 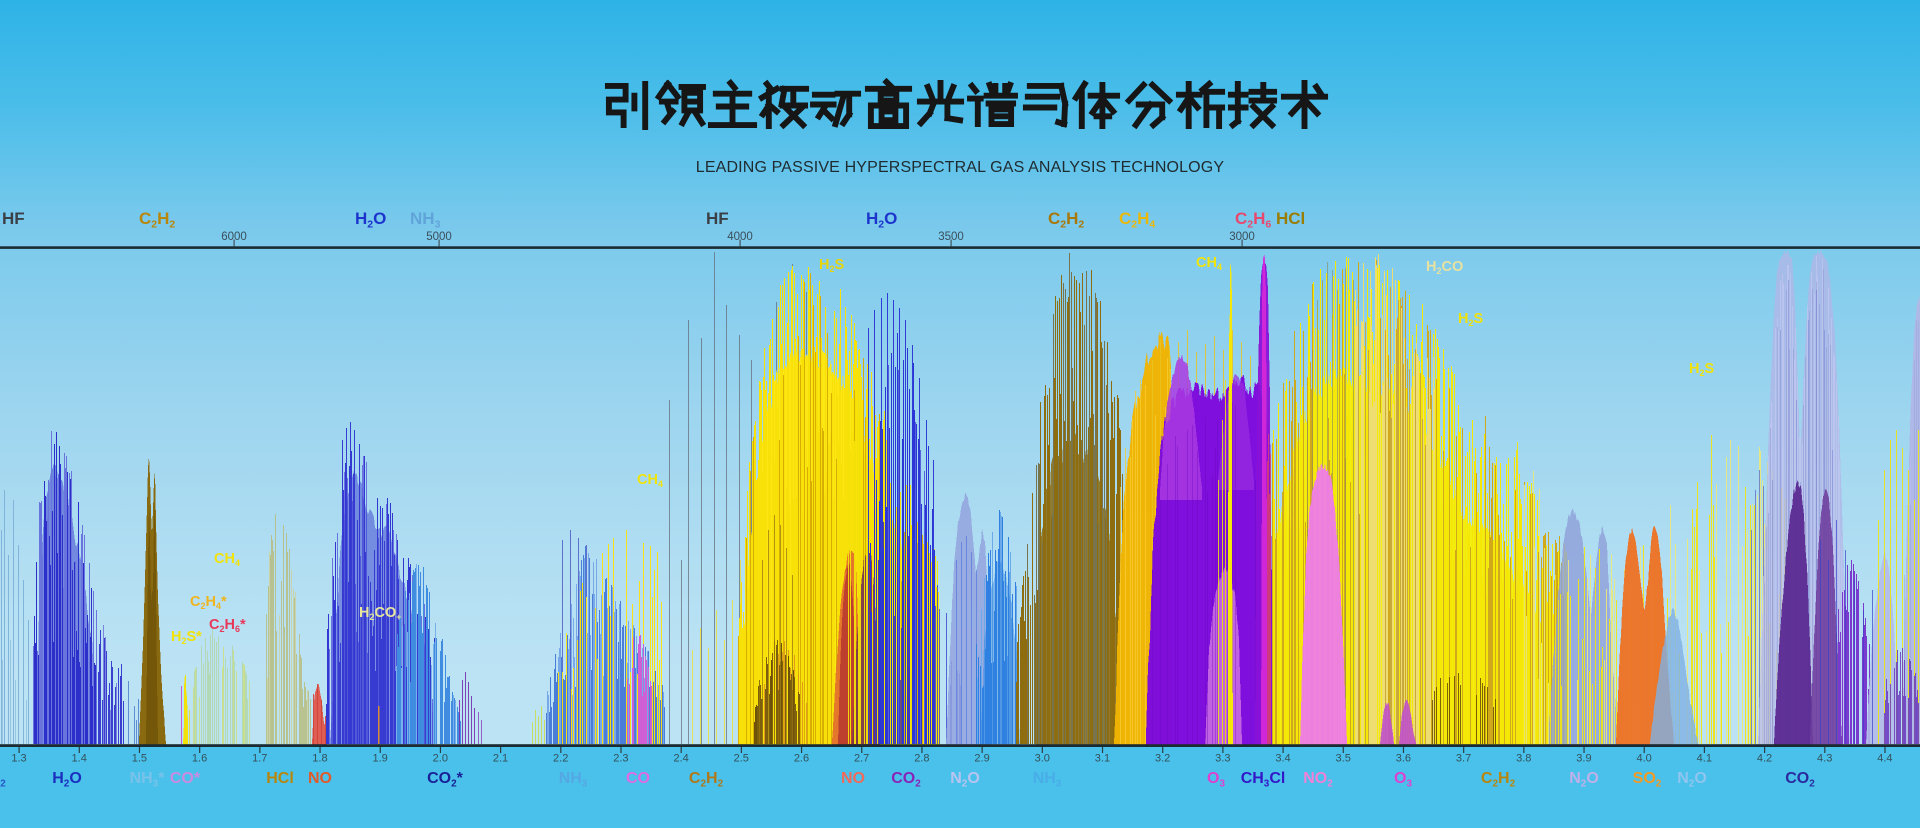 I want to click on svg-text: 2.0, so click(x=440, y=759).